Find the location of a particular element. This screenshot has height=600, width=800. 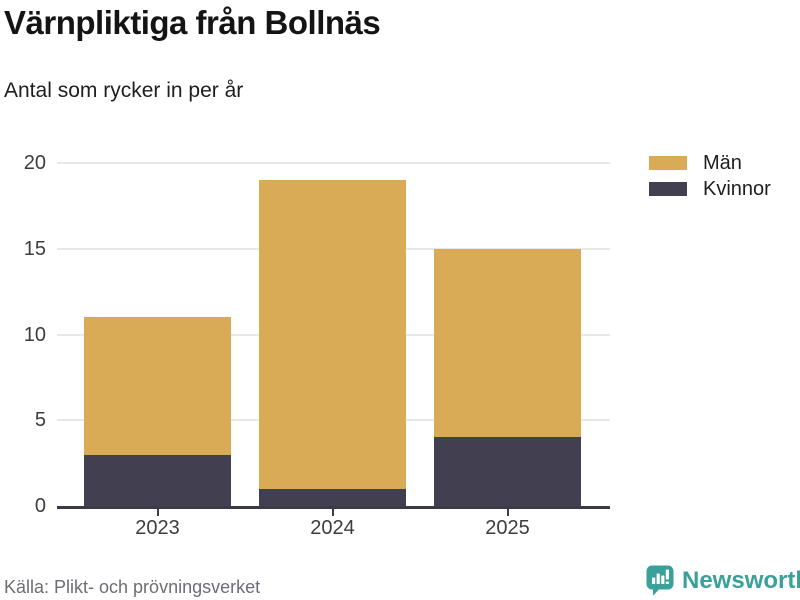

newsworthy-icon is located at coordinates (660, 580).